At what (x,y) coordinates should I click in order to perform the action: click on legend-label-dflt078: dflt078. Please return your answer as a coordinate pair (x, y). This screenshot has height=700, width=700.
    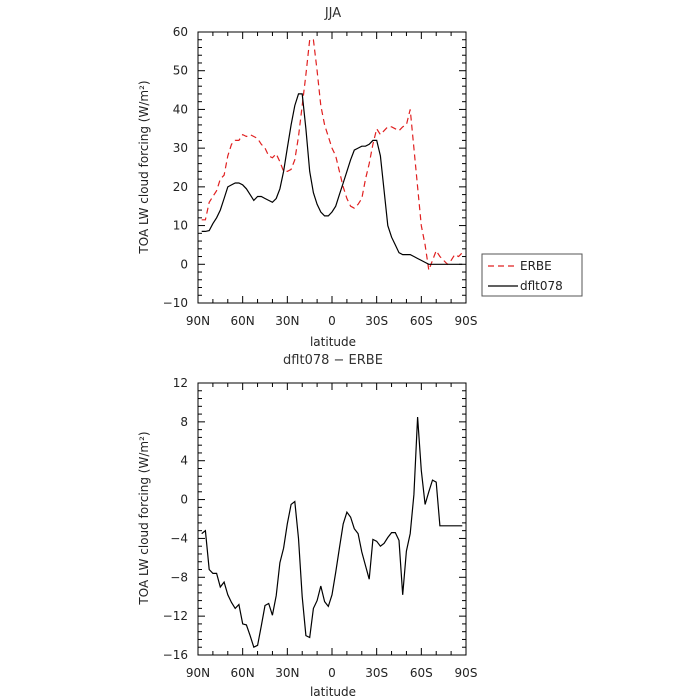
    Looking at the image, I should click on (541, 286).